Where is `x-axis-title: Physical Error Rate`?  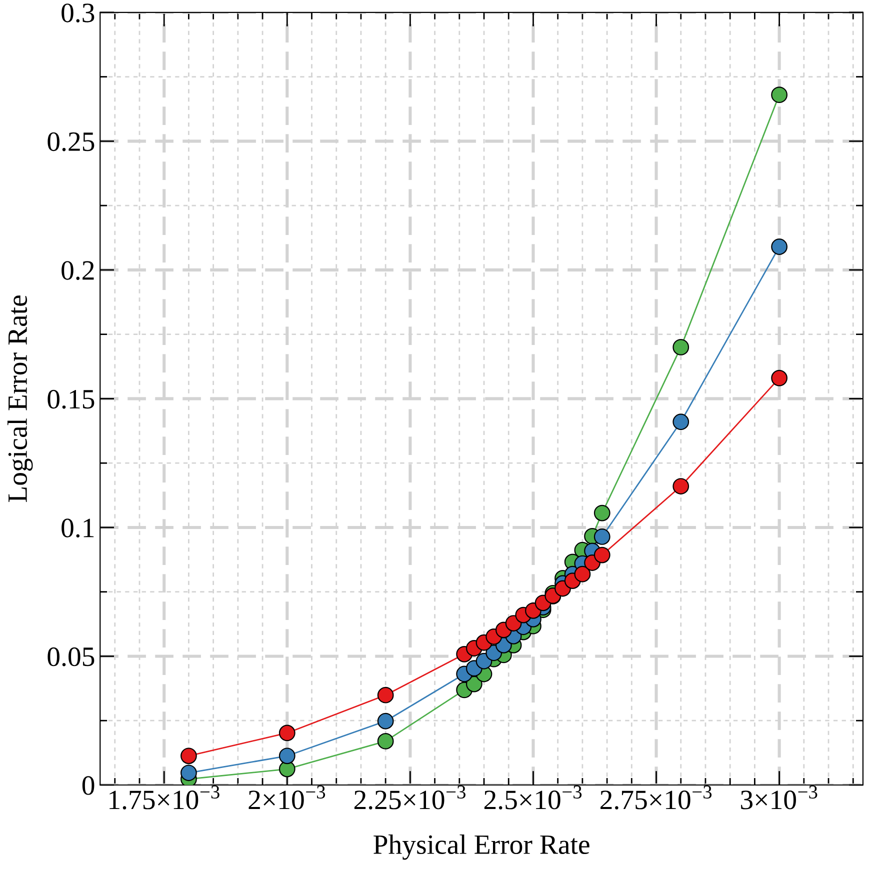
x-axis-title: Physical Error Rate is located at coordinates (482, 847).